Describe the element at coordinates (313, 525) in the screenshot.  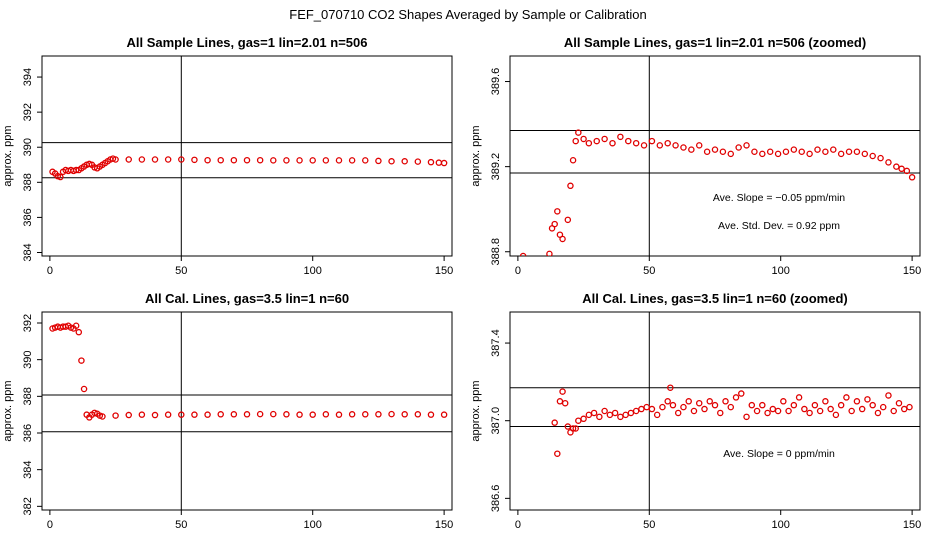
I see `x-tick-label: 100` at that location.